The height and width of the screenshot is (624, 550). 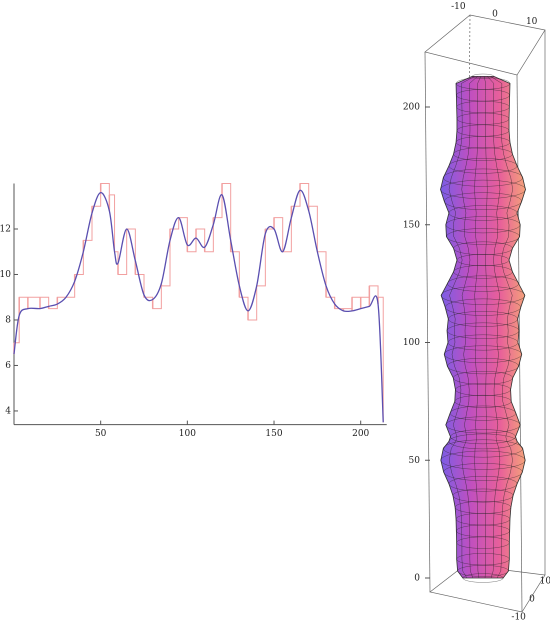 I want to click on xticks-label: 0, so click(x=495, y=15).